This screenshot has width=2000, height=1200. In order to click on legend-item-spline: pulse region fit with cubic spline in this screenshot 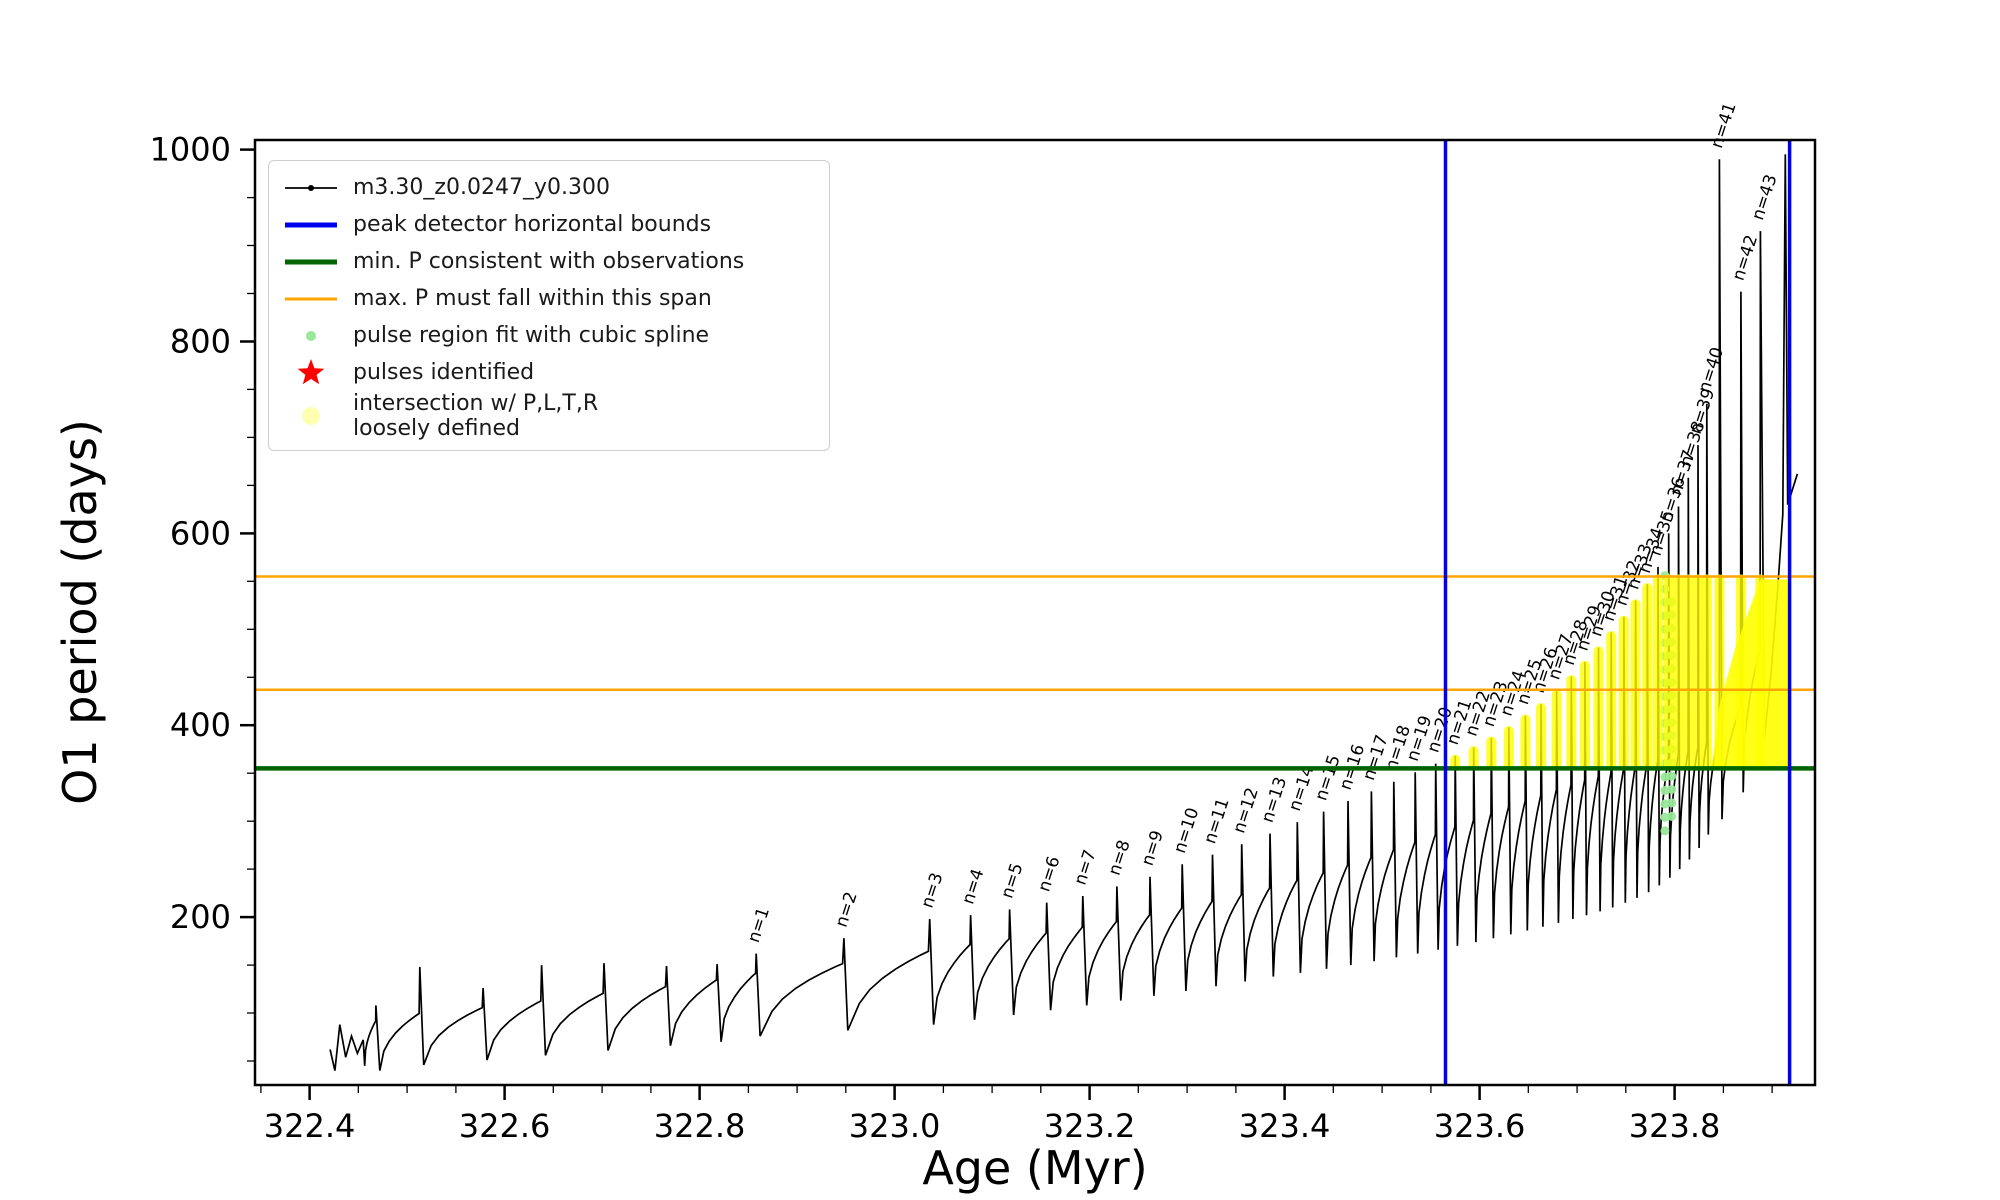, I will do `click(549, 335)`.